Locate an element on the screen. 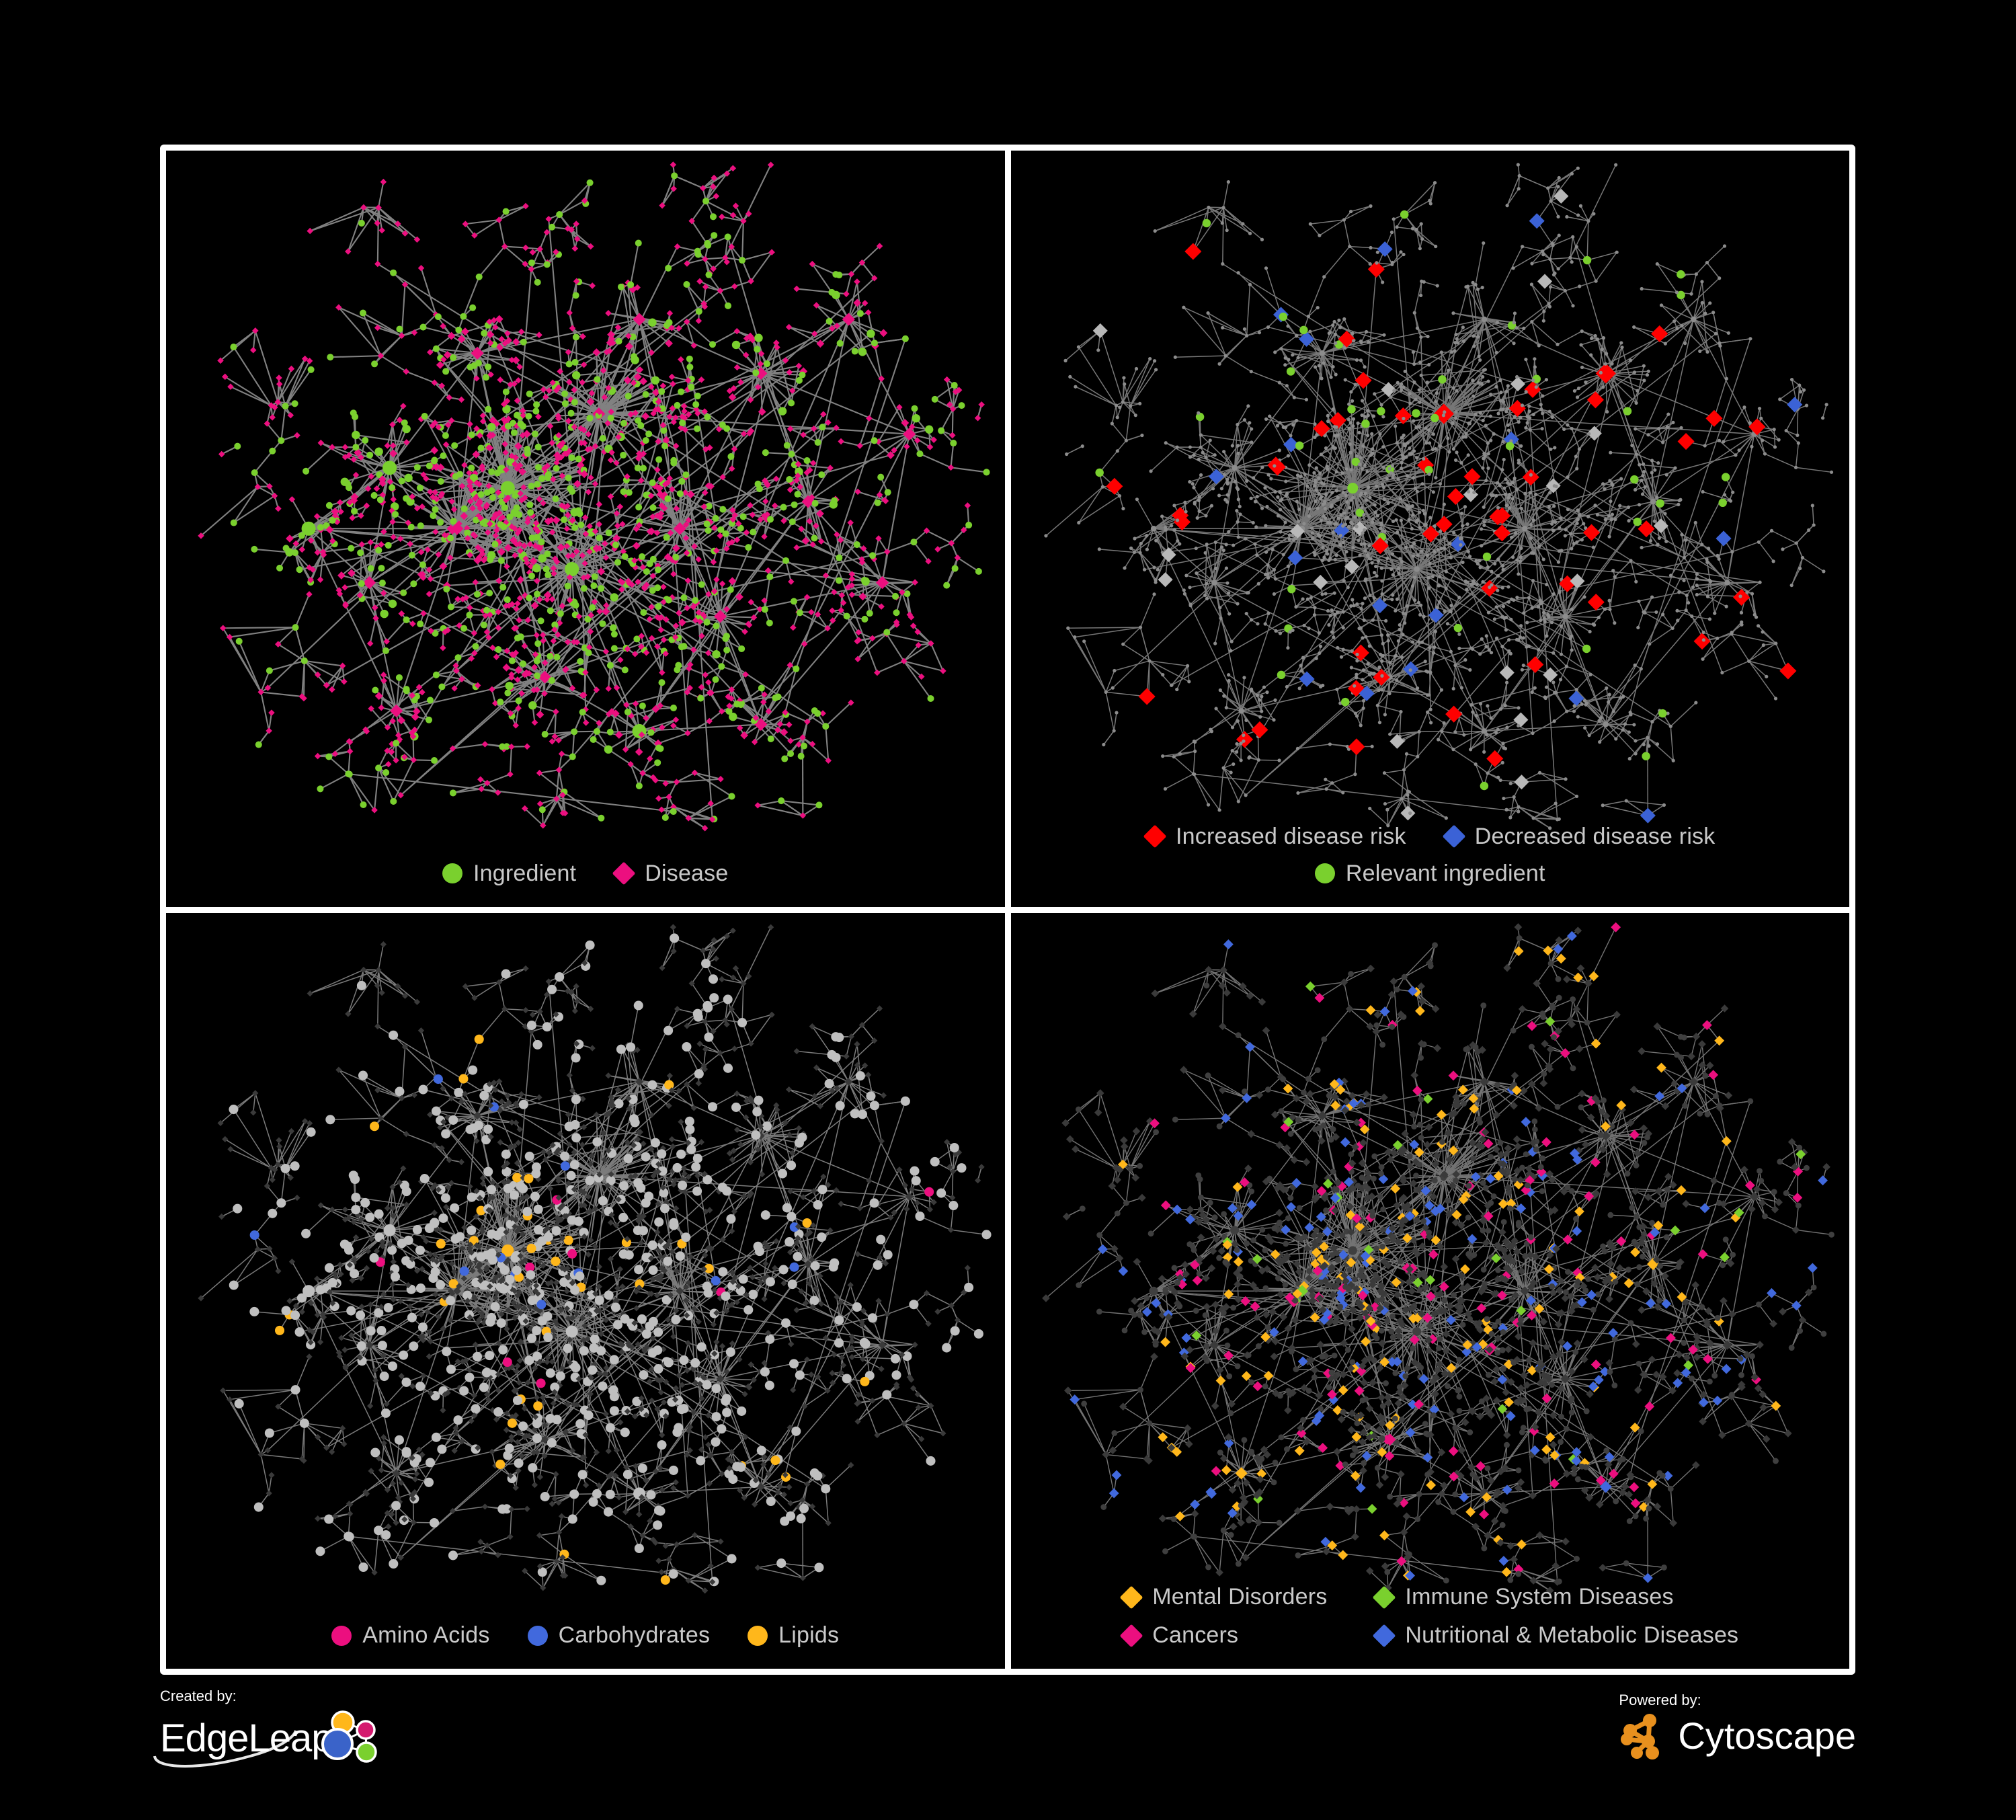 This screenshot has height=1820, width=2016. created-by-block: Created by: EdgeLeap is located at coordinates (271, 1729).